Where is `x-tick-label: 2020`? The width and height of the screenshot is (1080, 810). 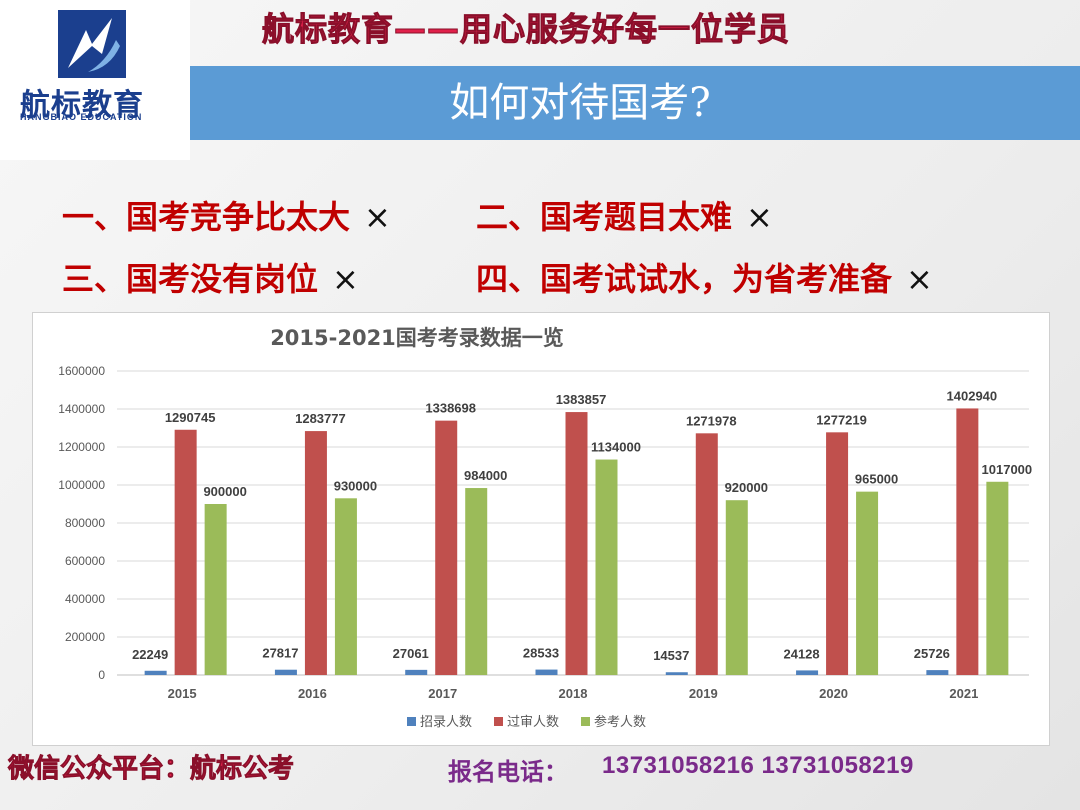
x-tick-label: 2020 is located at coordinates (833, 693).